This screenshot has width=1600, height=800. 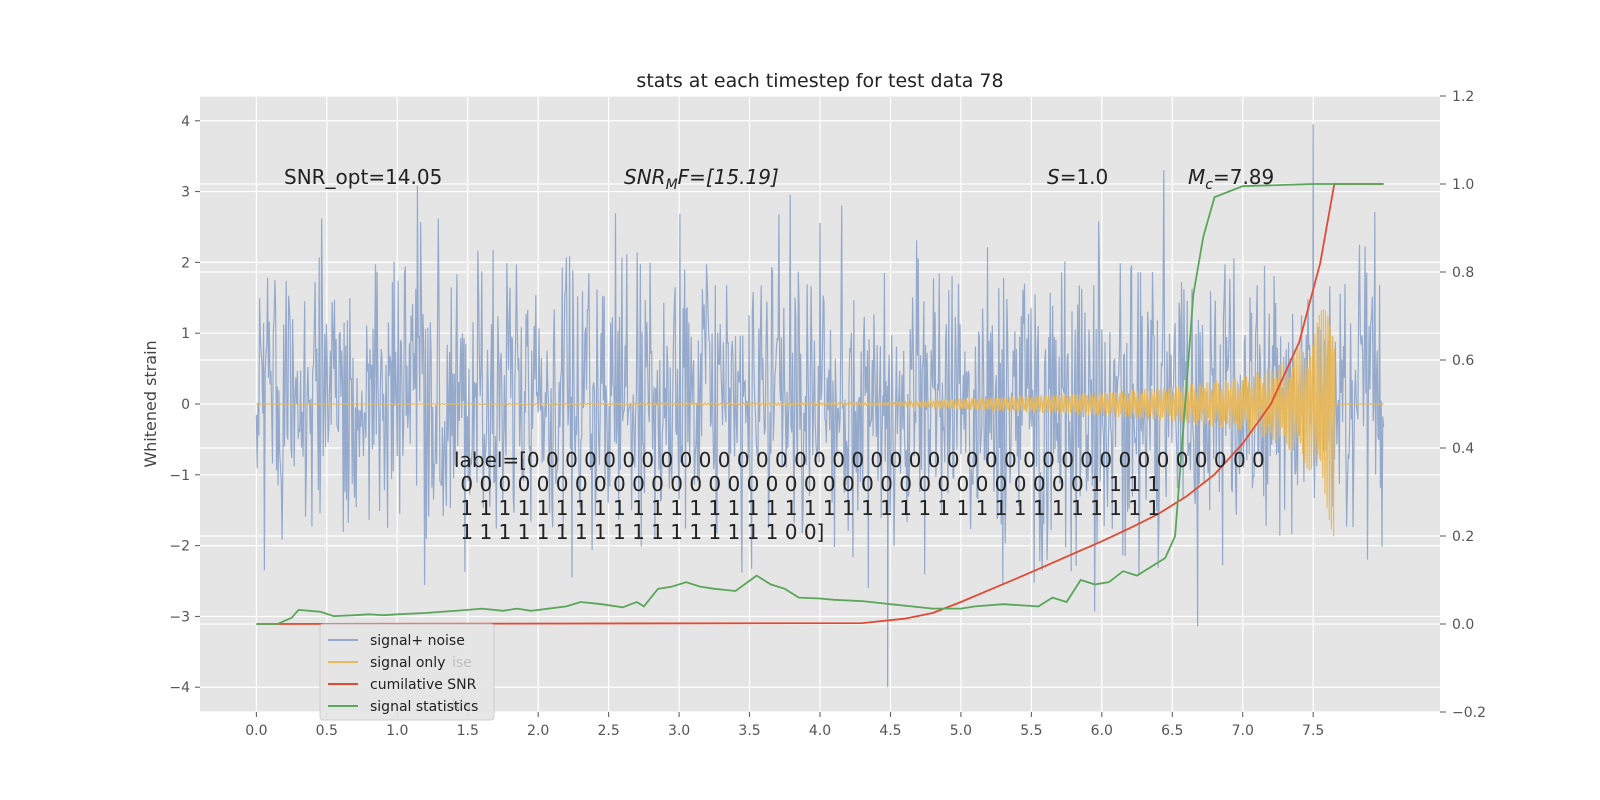 I want to click on mc-sub: c, so click(x=1209, y=185).